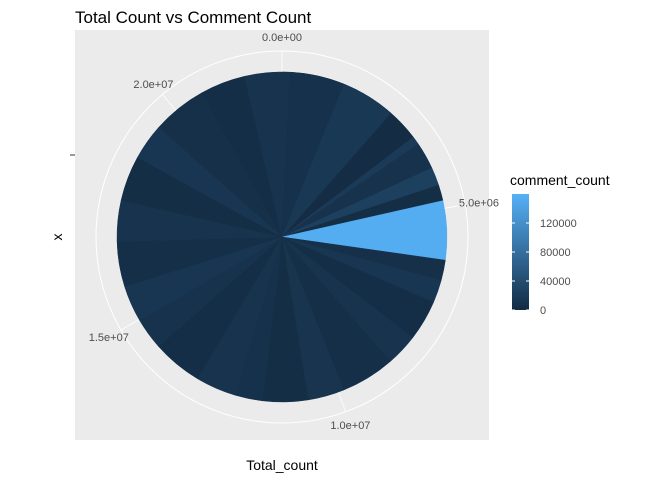 The height and width of the screenshot is (480, 672). Describe the element at coordinates (153, 85) in the screenshot. I see `theta-tick-label: 2.0e+07` at that location.